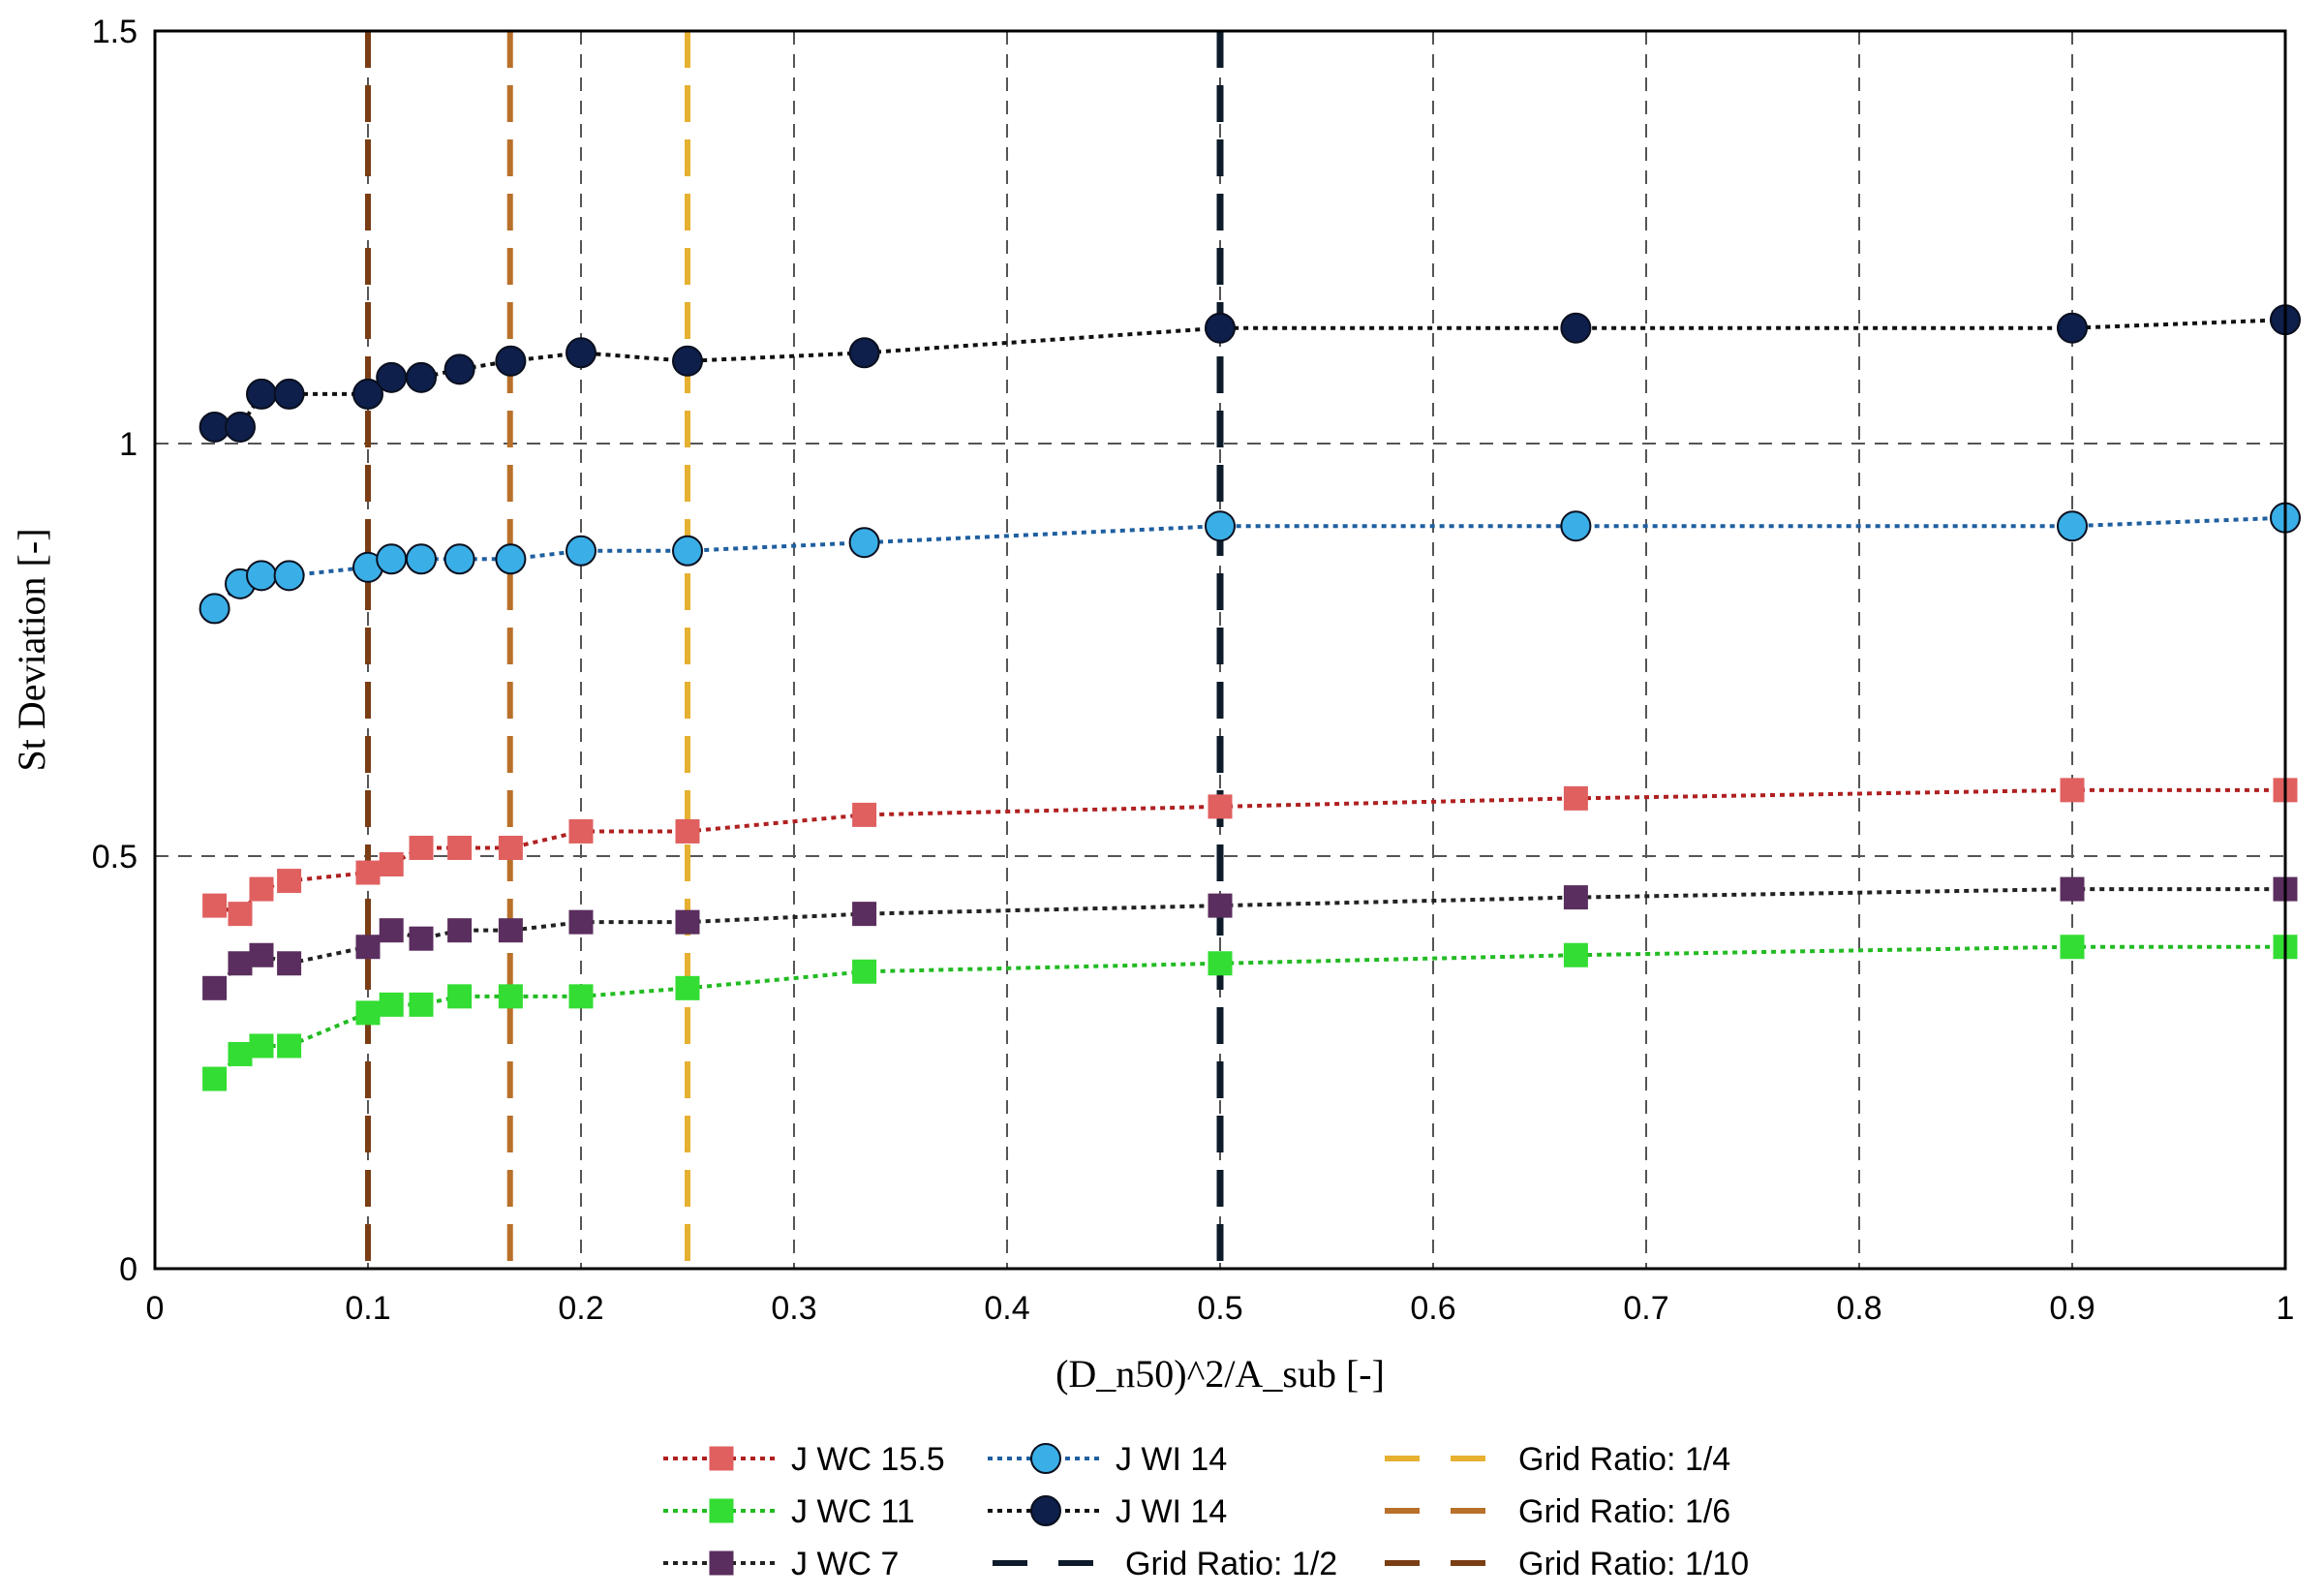 Image resolution: width=2324 pixels, height=1596 pixels. Describe the element at coordinates (1231, 1564) in the screenshot. I see `legend-label: Grid Ratio: 1/2` at that location.